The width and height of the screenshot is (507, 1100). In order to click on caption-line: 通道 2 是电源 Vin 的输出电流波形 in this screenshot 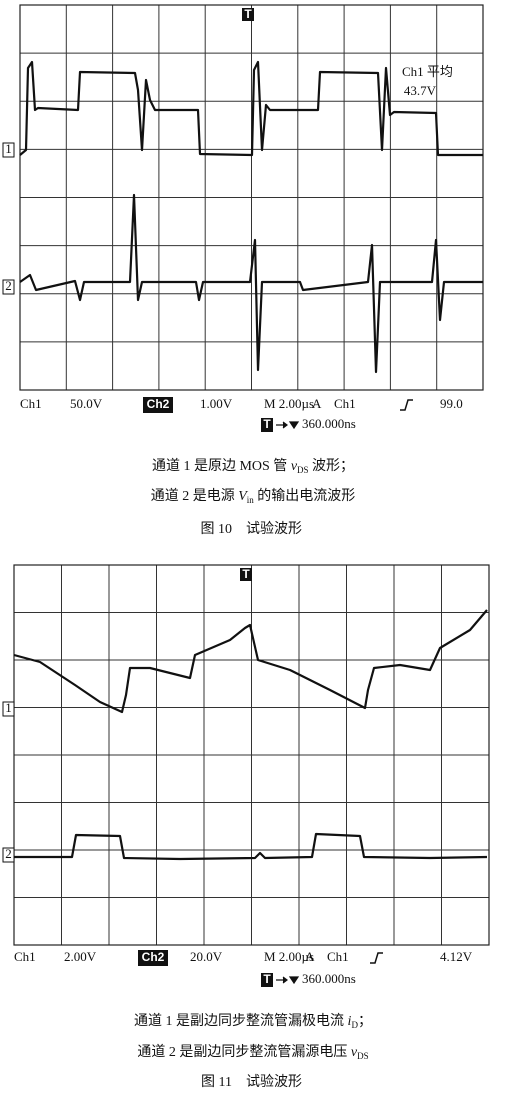, I will do `click(253, 496)`.